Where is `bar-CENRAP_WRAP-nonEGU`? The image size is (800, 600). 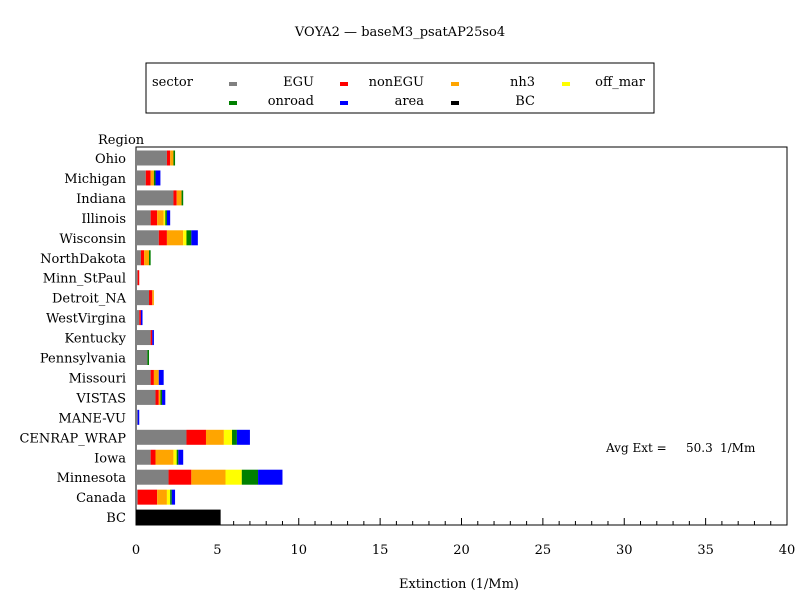
bar-CENRAP_WRAP-nonEGU is located at coordinates (196, 437).